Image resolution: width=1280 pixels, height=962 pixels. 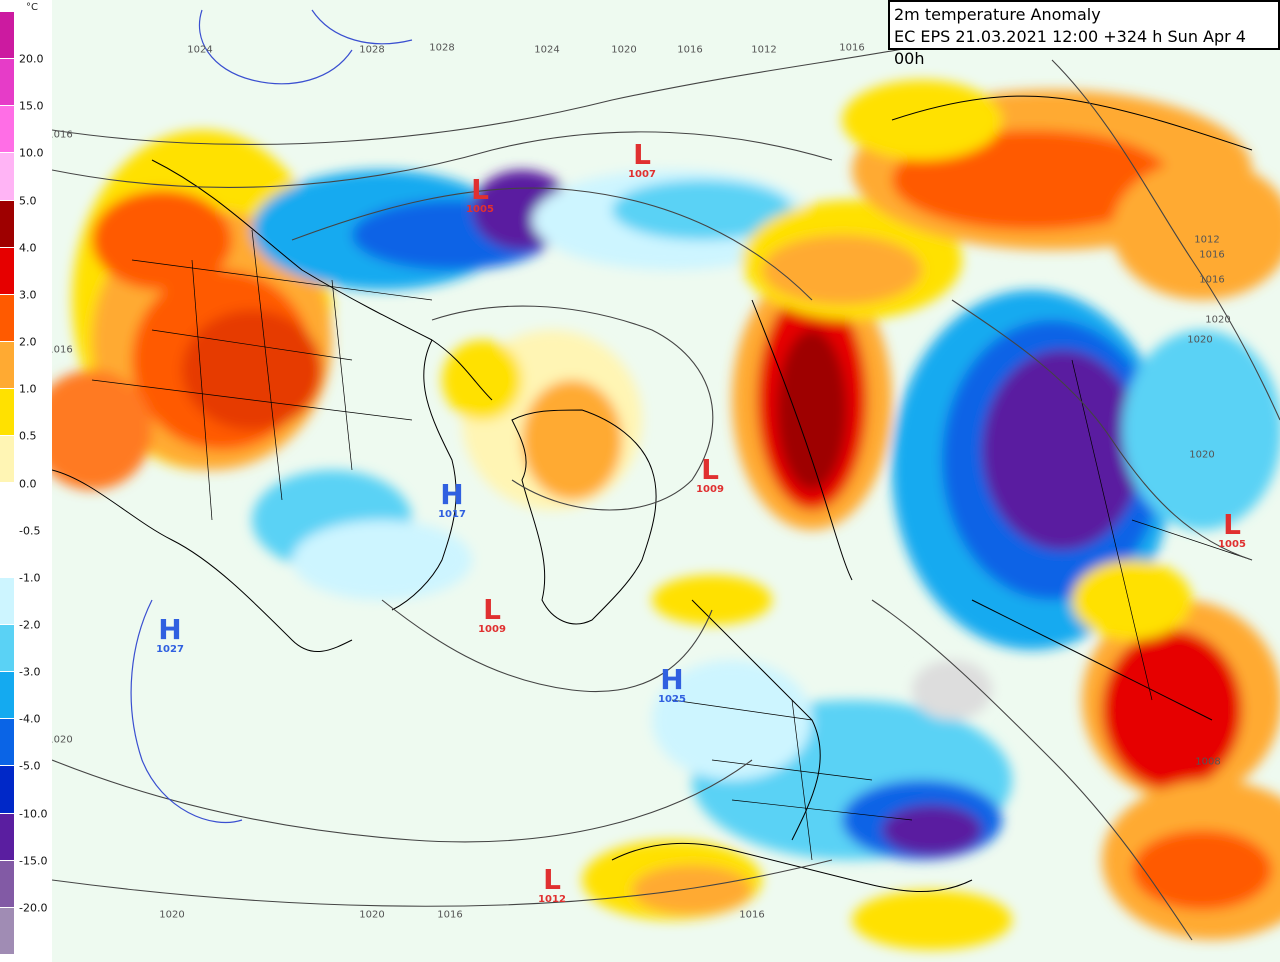 I want to click on legend-label: 4.0, so click(x=28, y=248).